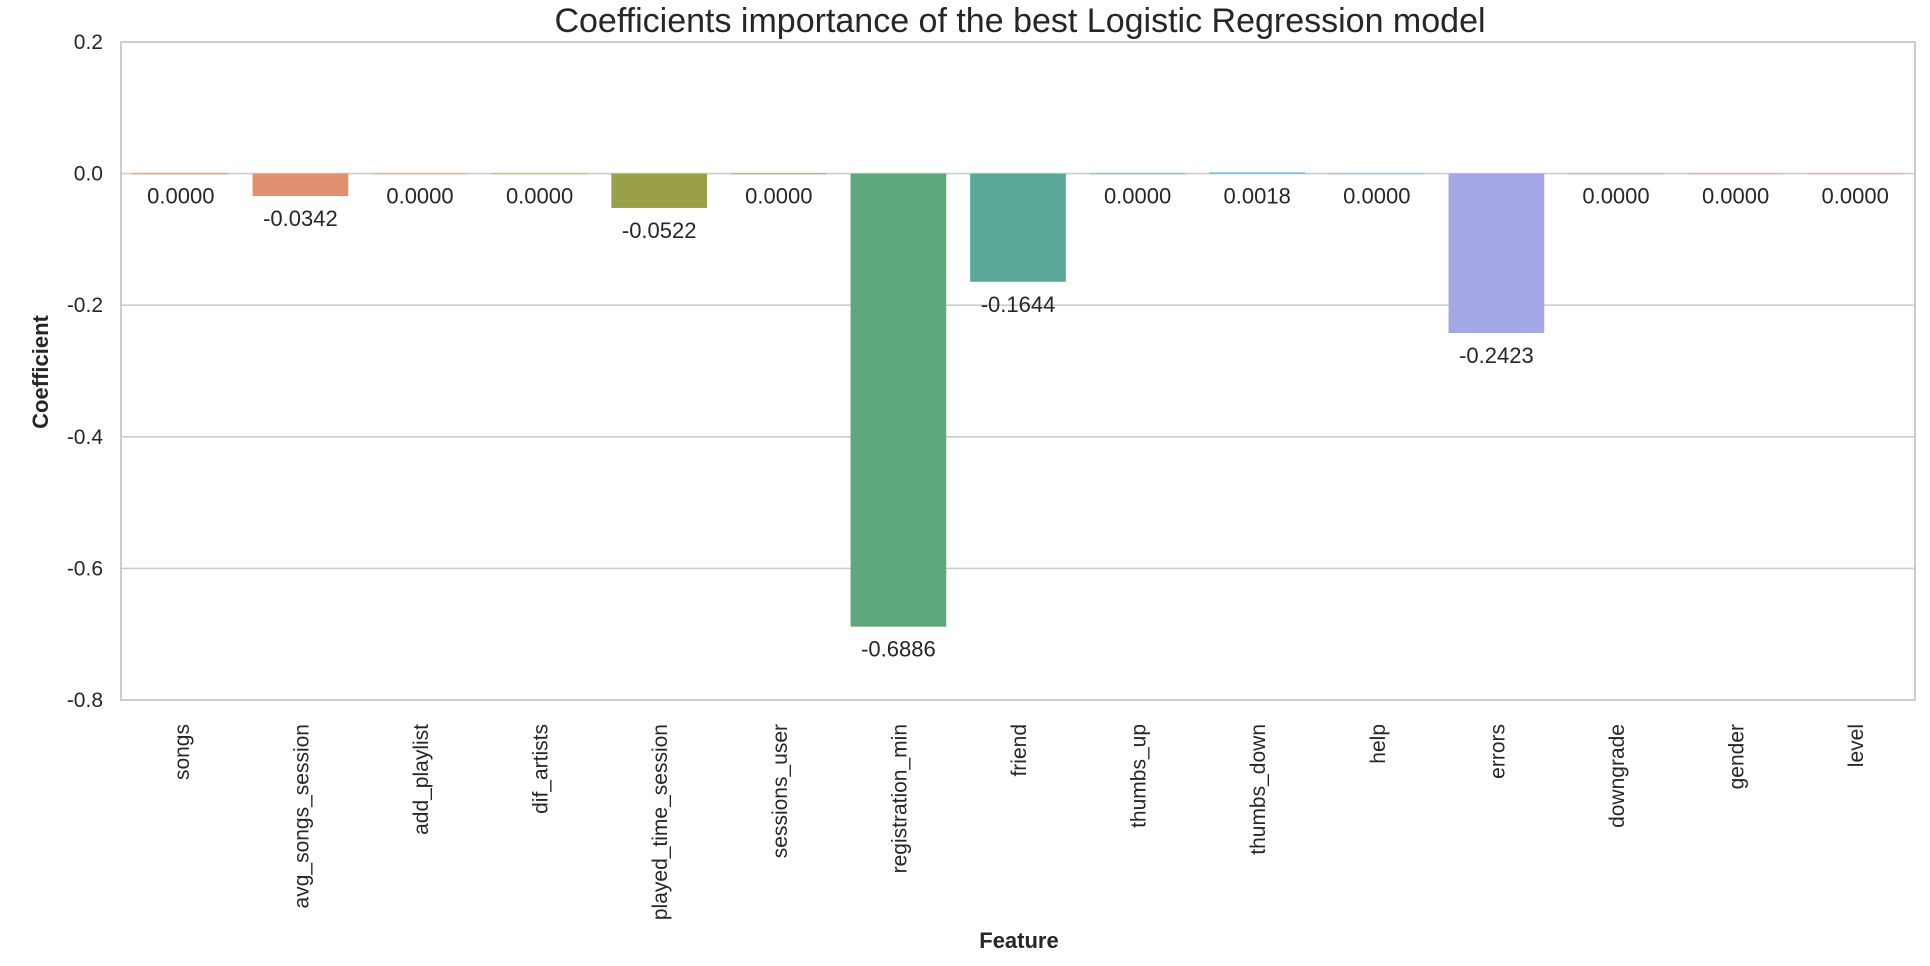 The height and width of the screenshot is (966, 1930). What do you see at coordinates (660, 822) in the screenshot?
I see `x-tick-label: played_time_session` at bounding box center [660, 822].